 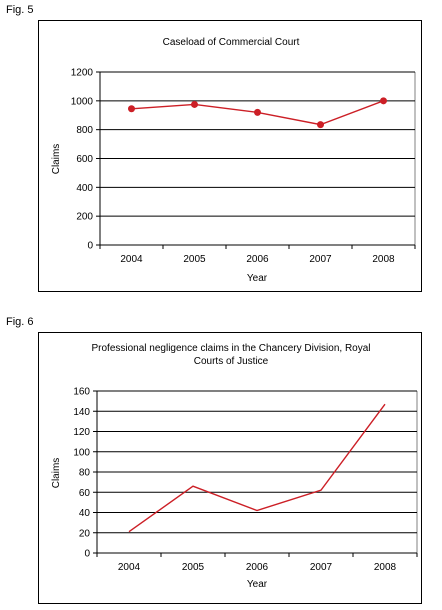 I want to click on y-tick-labels: 0 20 40 60 80 100 120 140 160, so click(x=81, y=473).